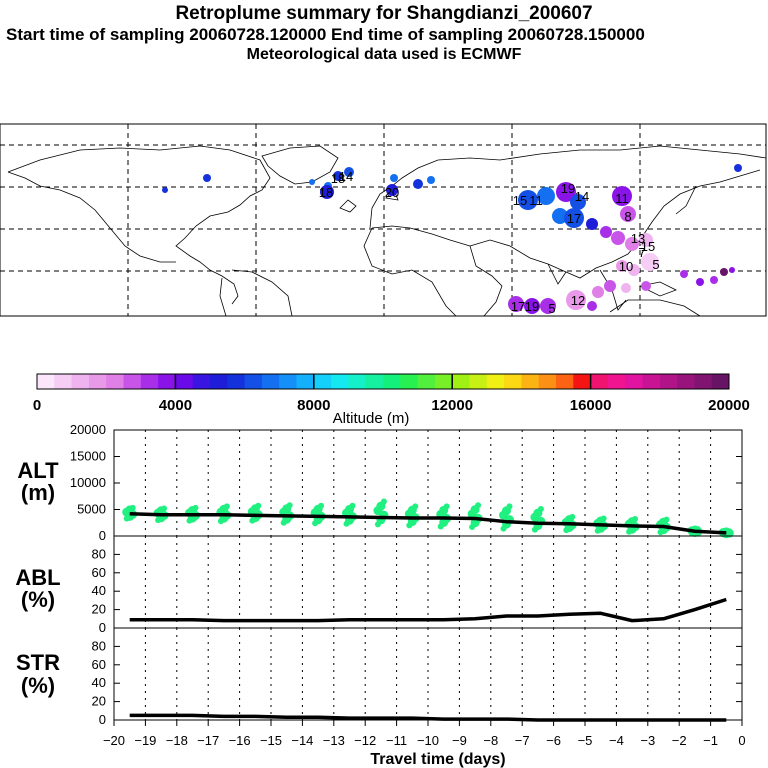 The width and height of the screenshot is (768, 768). What do you see at coordinates (437, 759) in the screenshot?
I see `x-axis-title: Travel time (days)` at bounding box center [437, 759].